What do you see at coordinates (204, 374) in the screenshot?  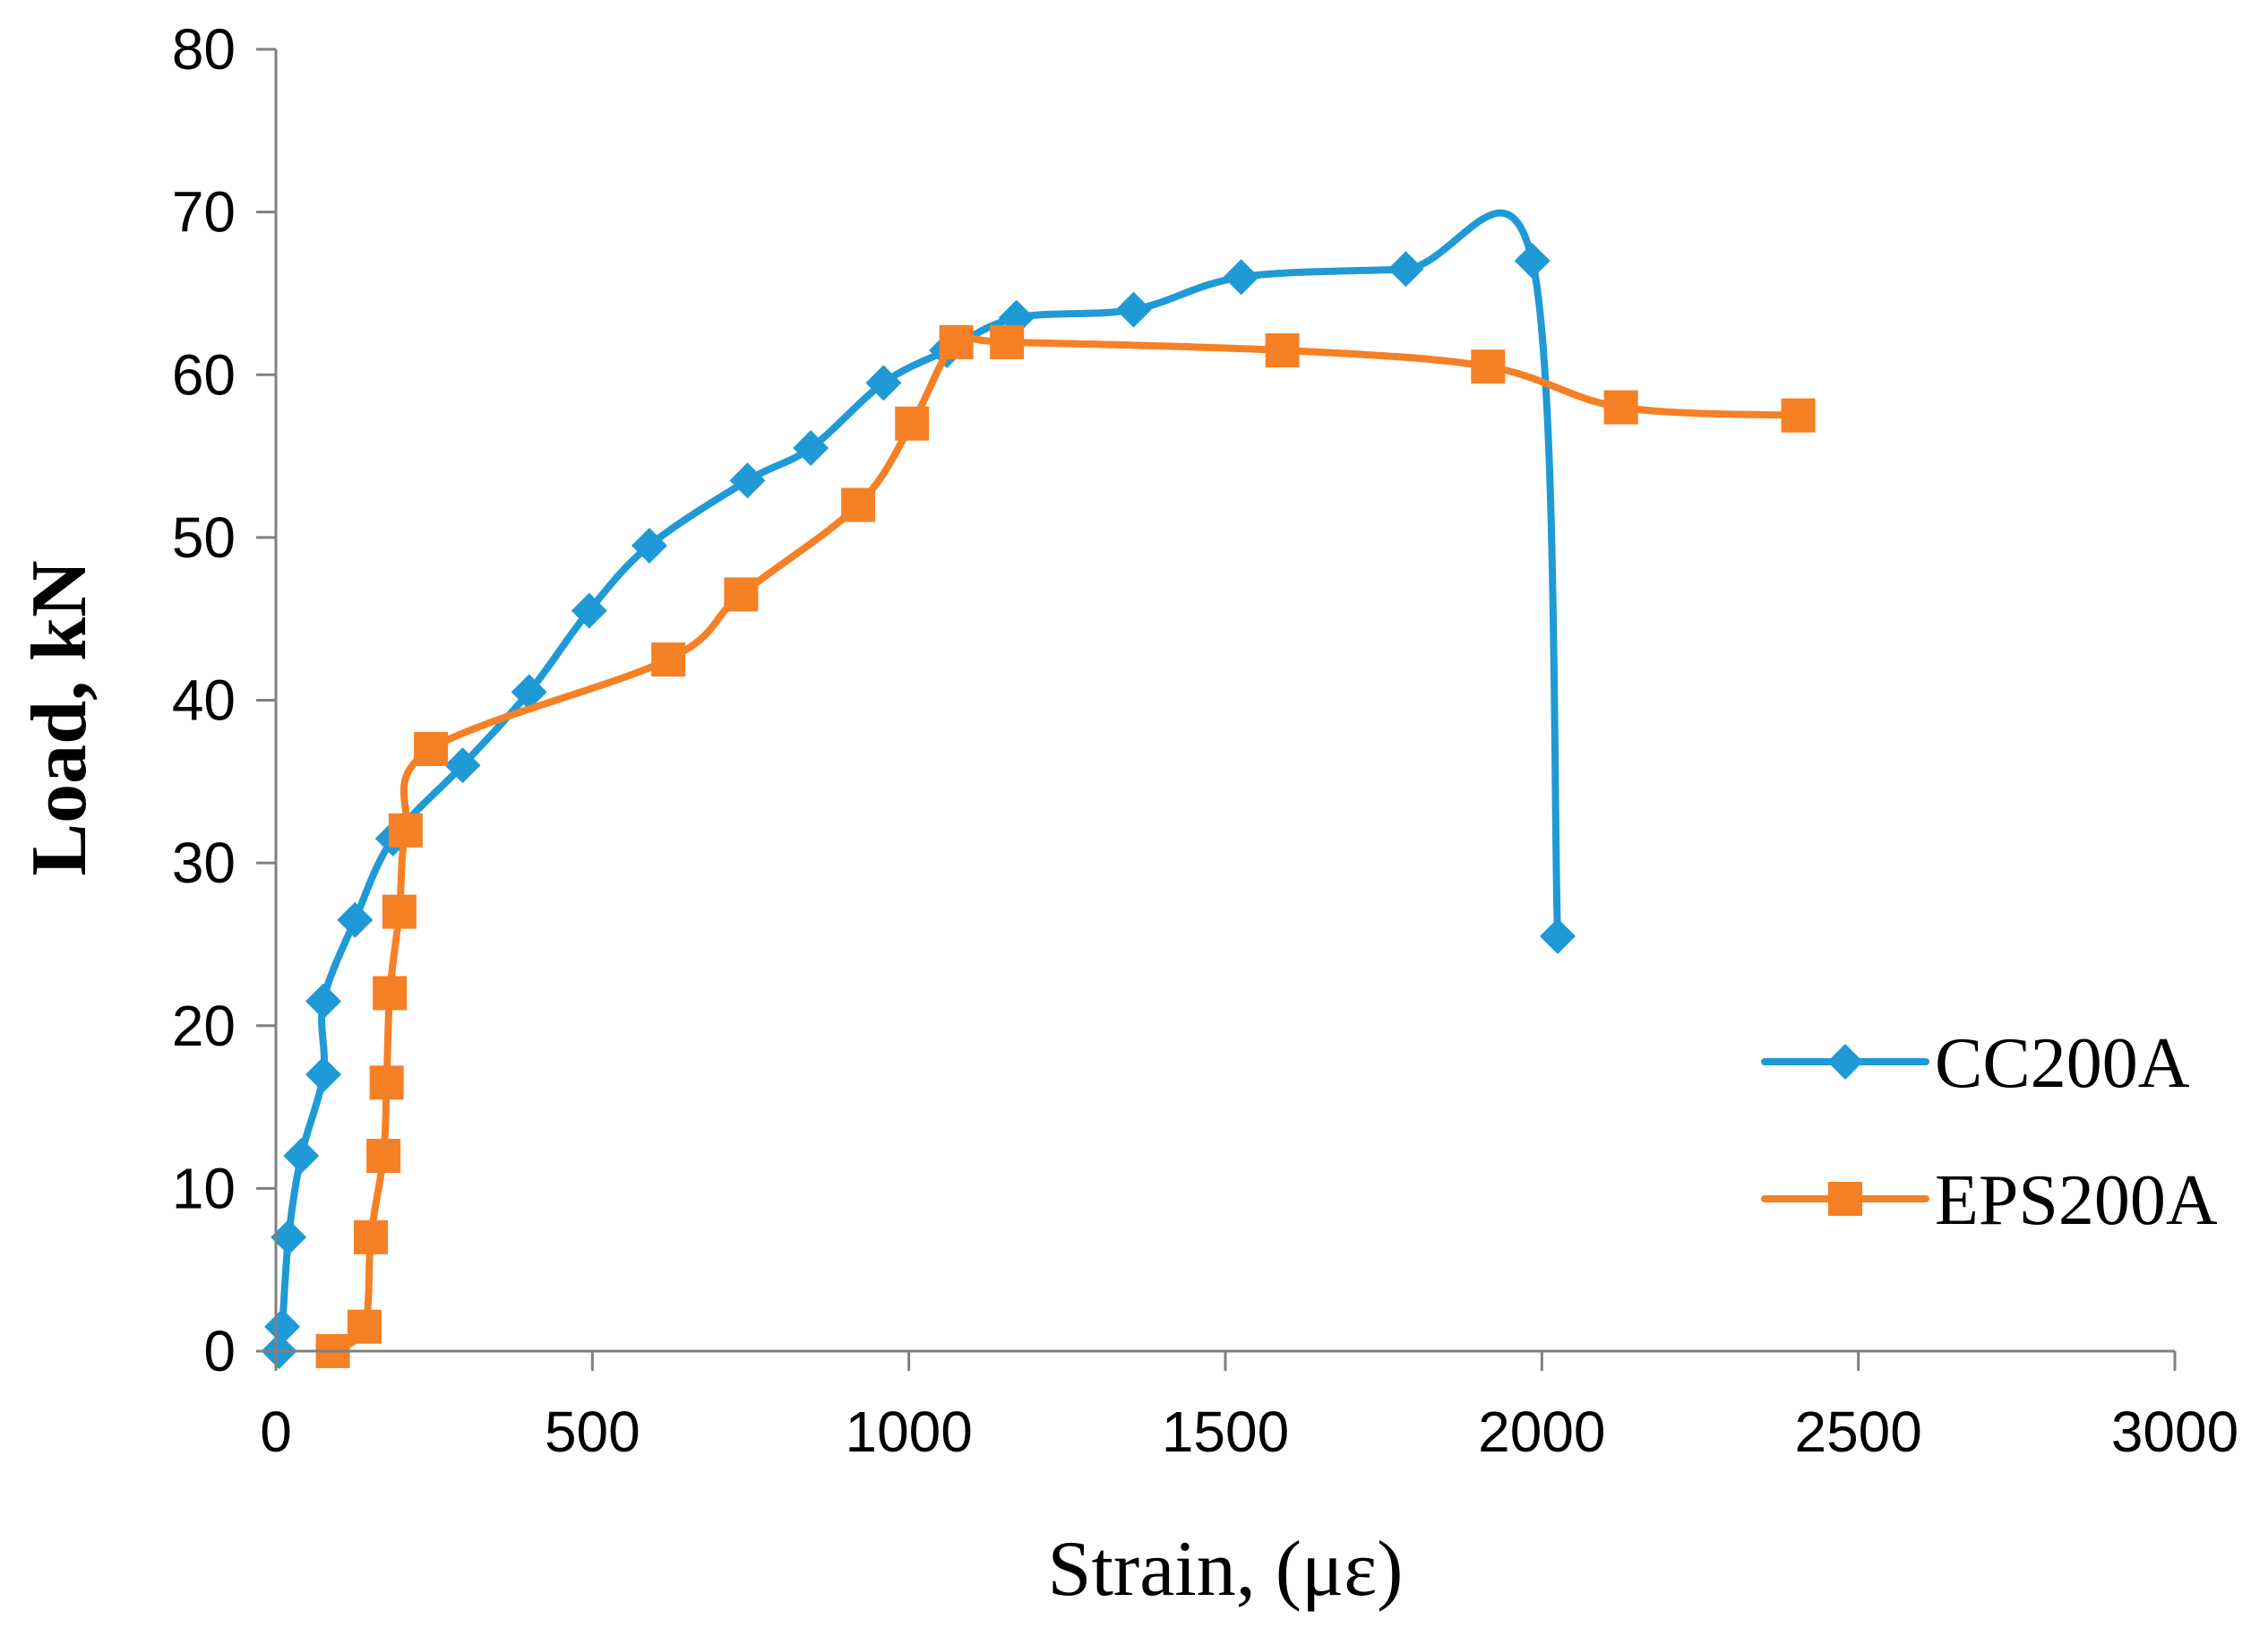 I see `y-tick-label: 60` at bounding box center [204, 374].